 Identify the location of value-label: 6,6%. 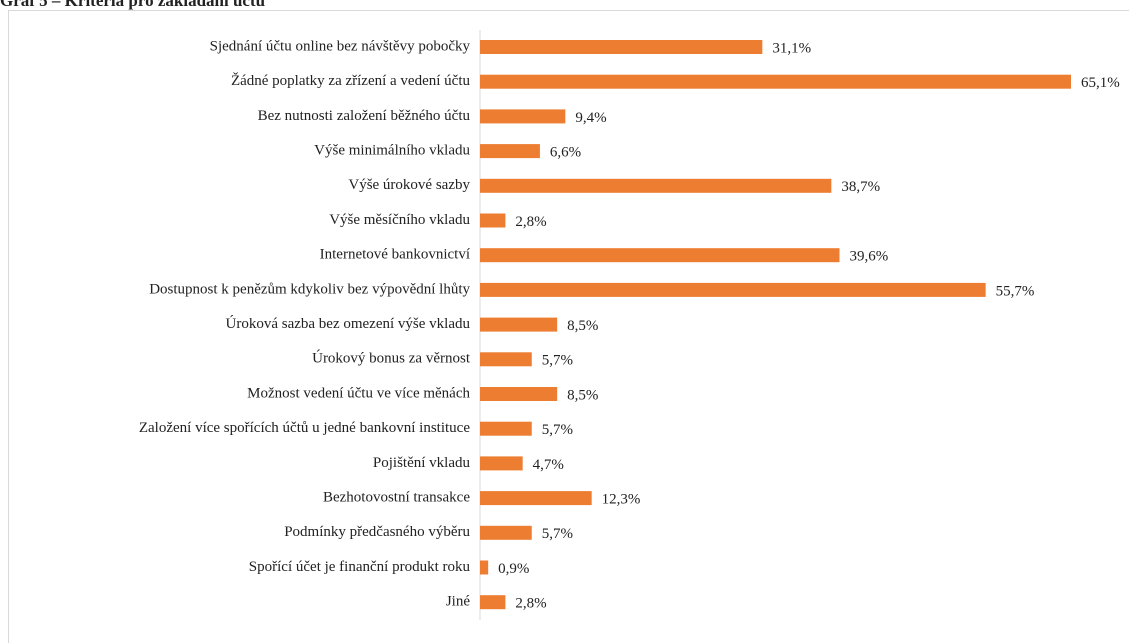
(565, 153).